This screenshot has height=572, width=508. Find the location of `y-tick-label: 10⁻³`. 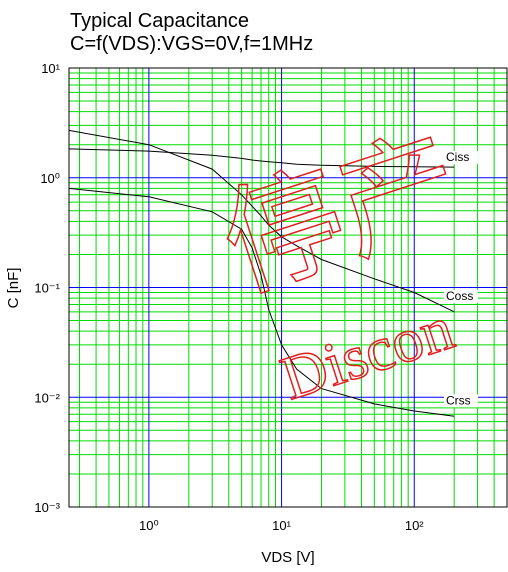

y-tick-label: 10⁻³ is located at coordinates (47, 507).